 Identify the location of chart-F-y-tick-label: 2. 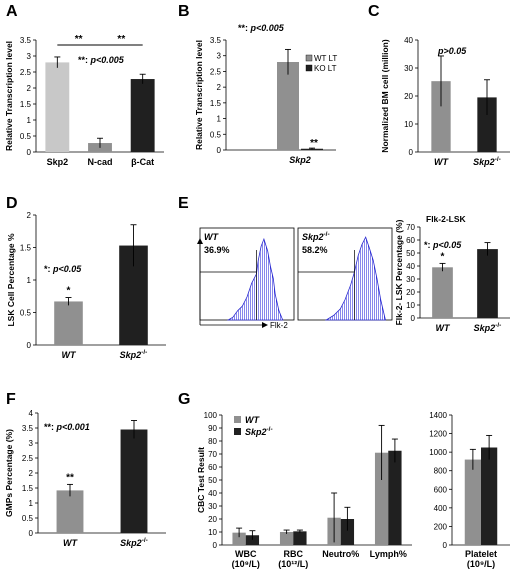
(31, 473).